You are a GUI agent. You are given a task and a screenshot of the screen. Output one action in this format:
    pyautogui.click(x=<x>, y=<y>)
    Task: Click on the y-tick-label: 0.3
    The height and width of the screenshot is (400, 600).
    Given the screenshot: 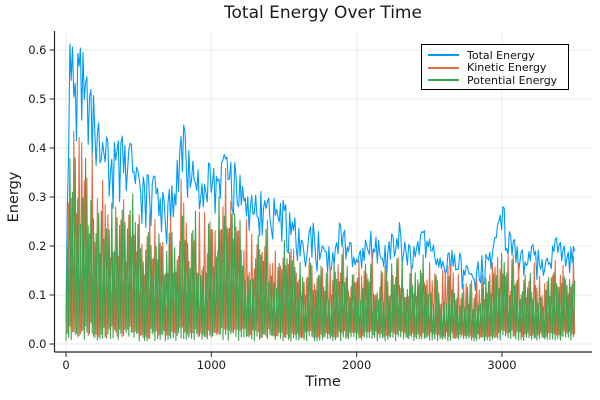 What is the action you would take?
    pyautogui.click(x=37, y=197)
    